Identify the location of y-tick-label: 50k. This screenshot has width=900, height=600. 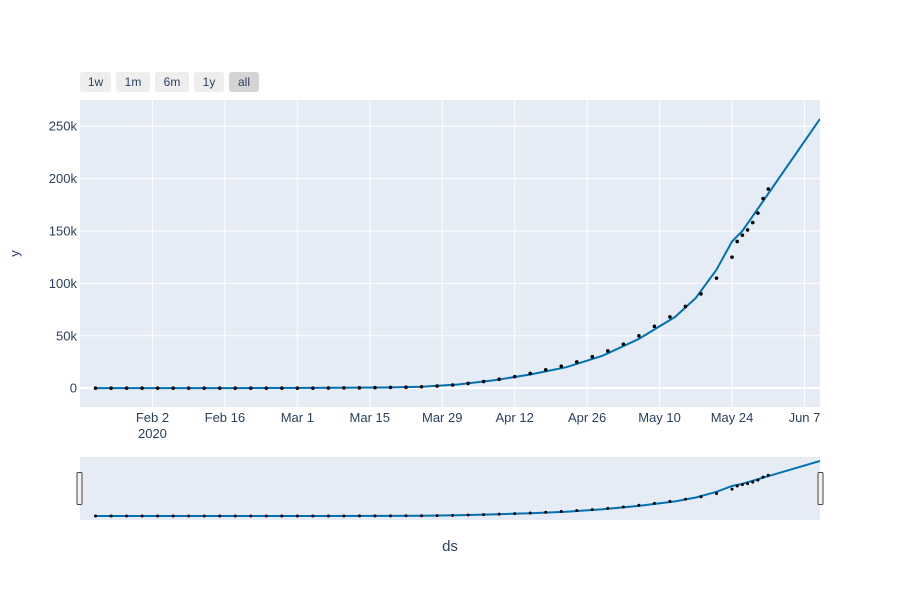
(66, 335).